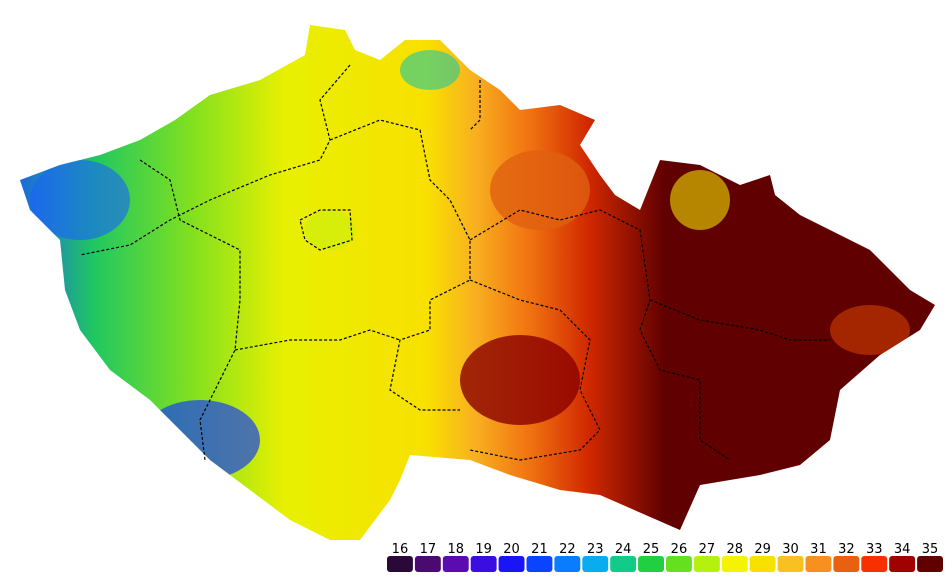  Describe the element at coordinates (846, 549) in the screenshot. I see `legend-label: 32` at that location.